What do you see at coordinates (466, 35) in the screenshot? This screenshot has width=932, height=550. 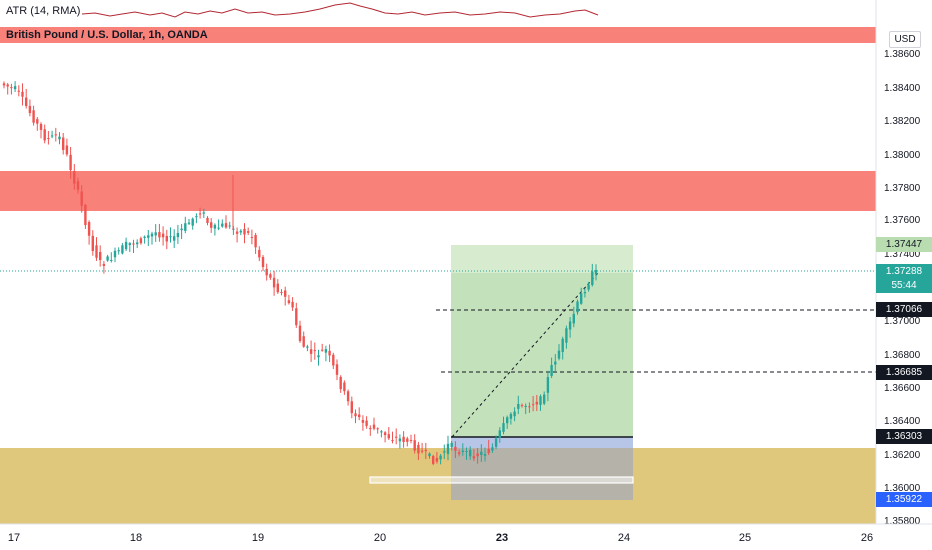 I see `resistance-zone-top` at bounding box center [466, 35].